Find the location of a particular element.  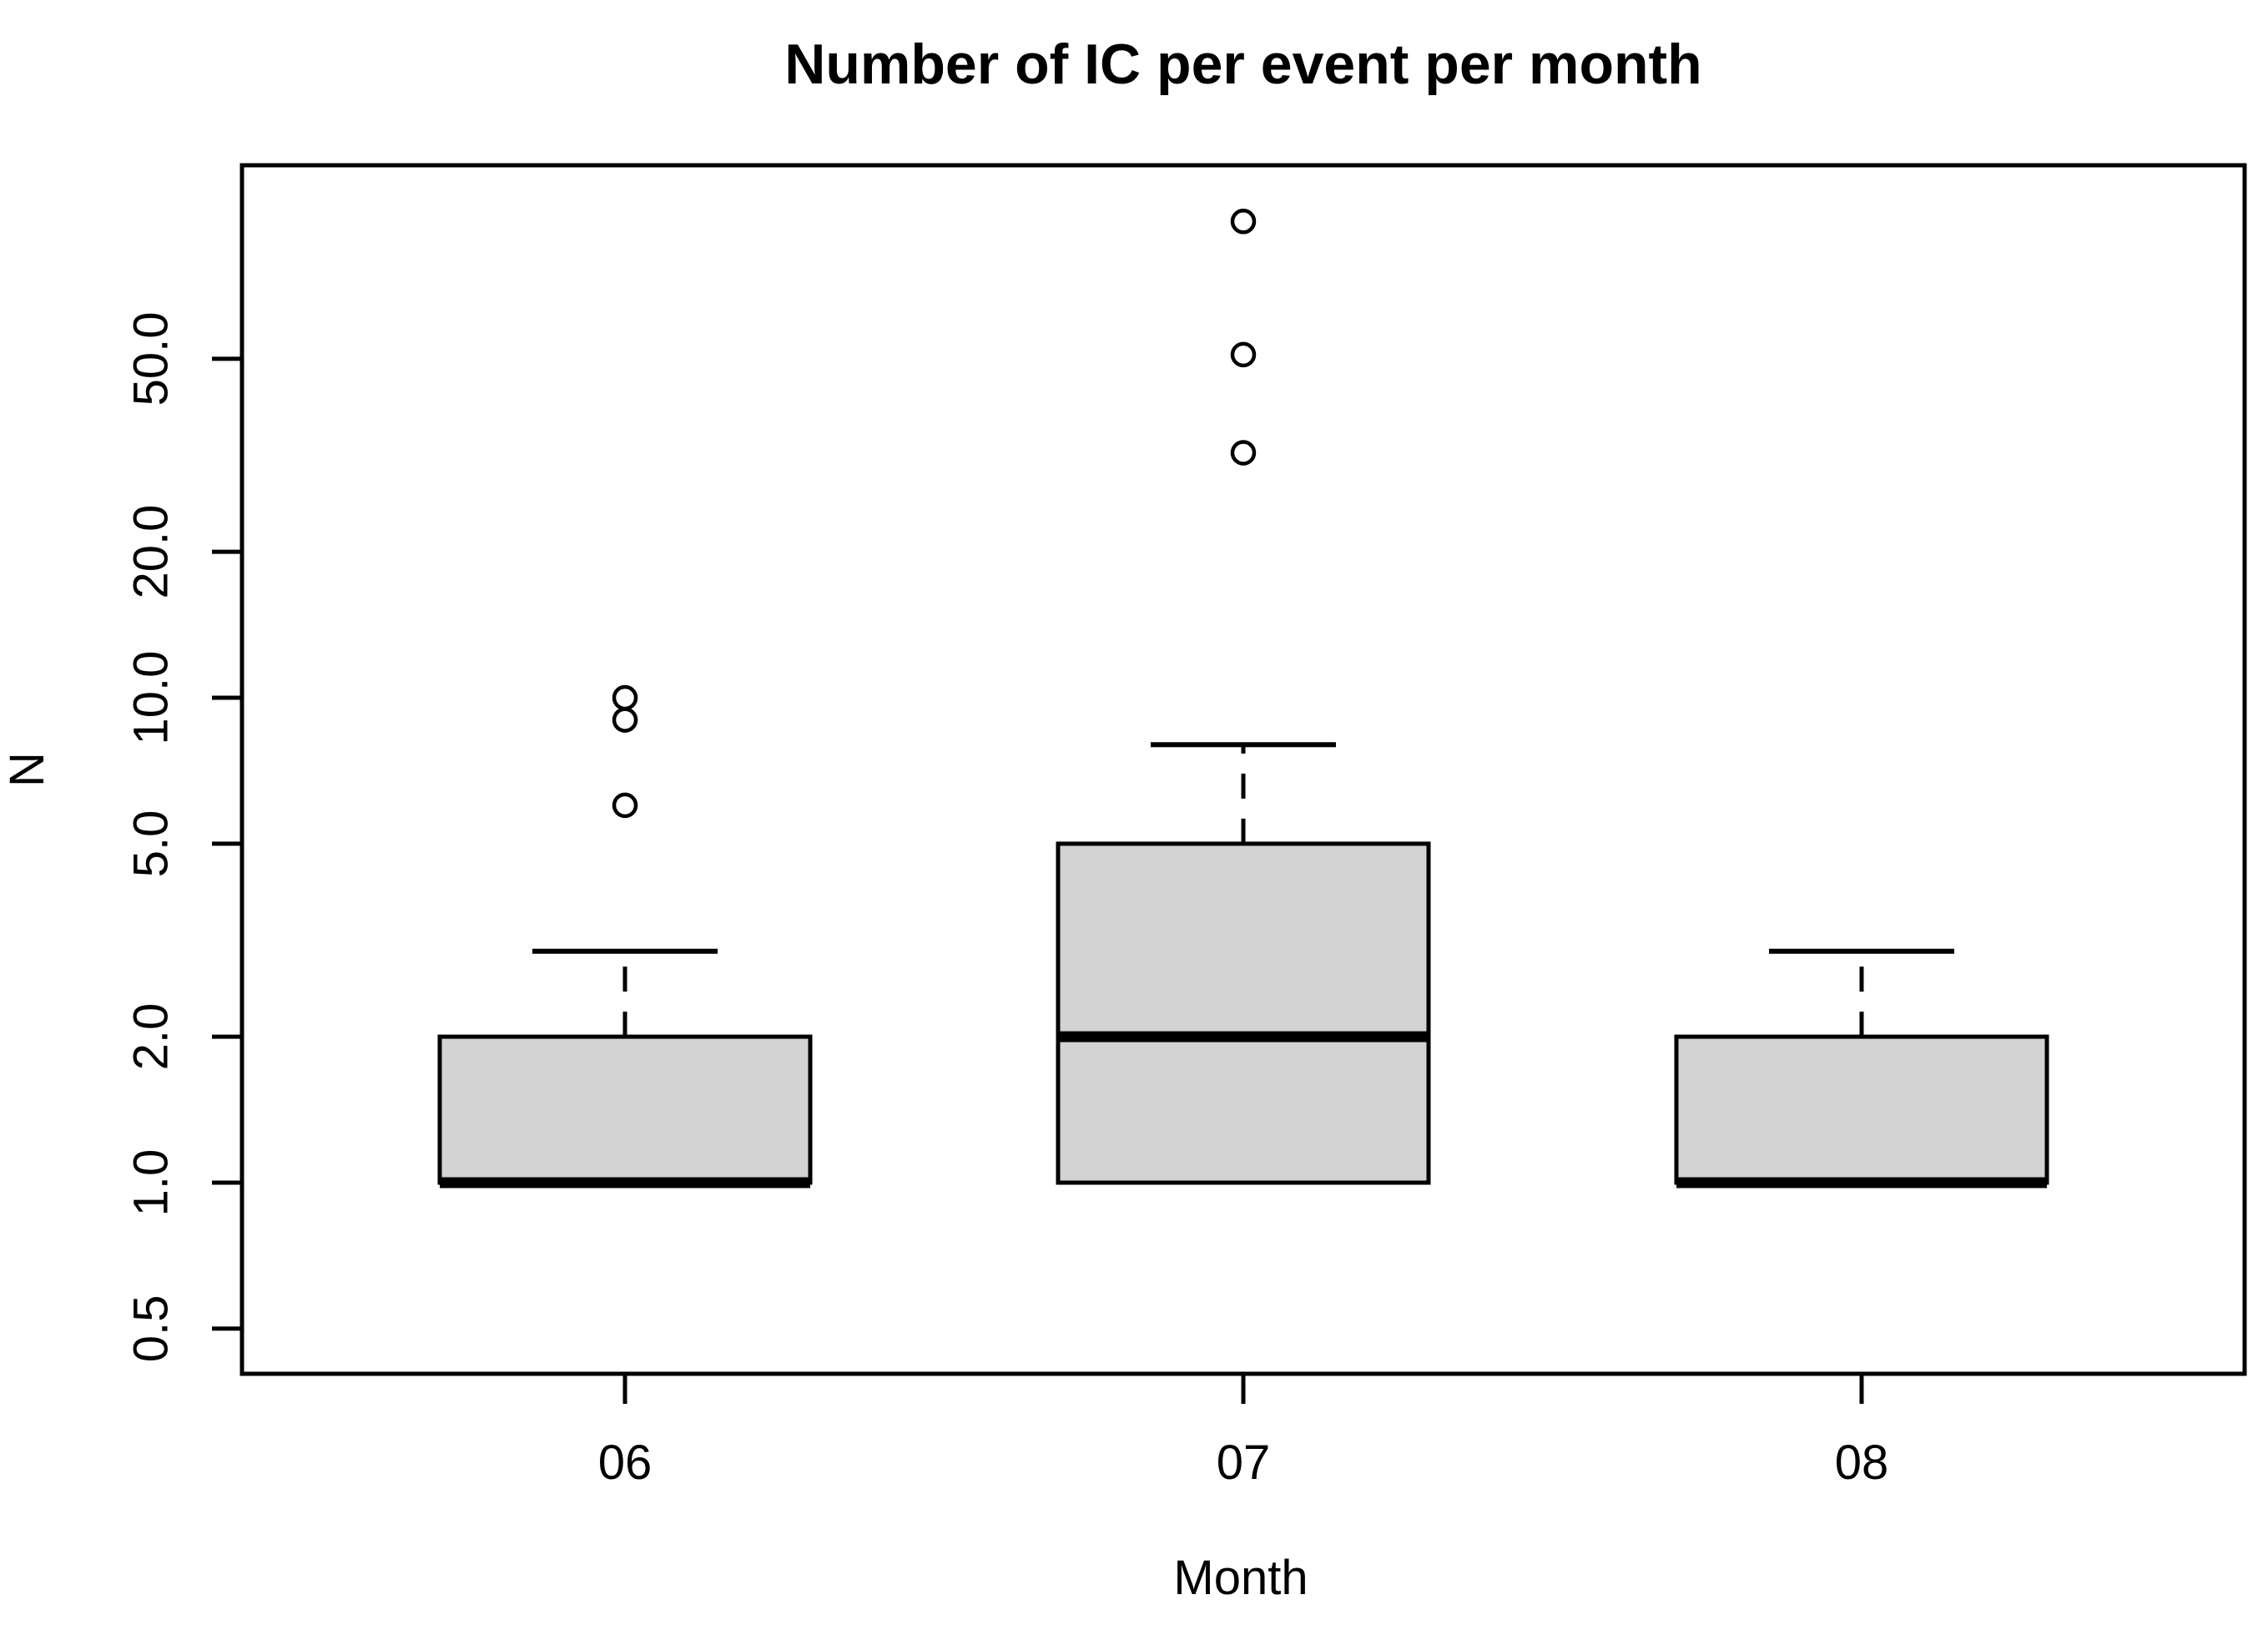

y-axis-tick-label: 1.0 is located at coordinates (150, 1183).